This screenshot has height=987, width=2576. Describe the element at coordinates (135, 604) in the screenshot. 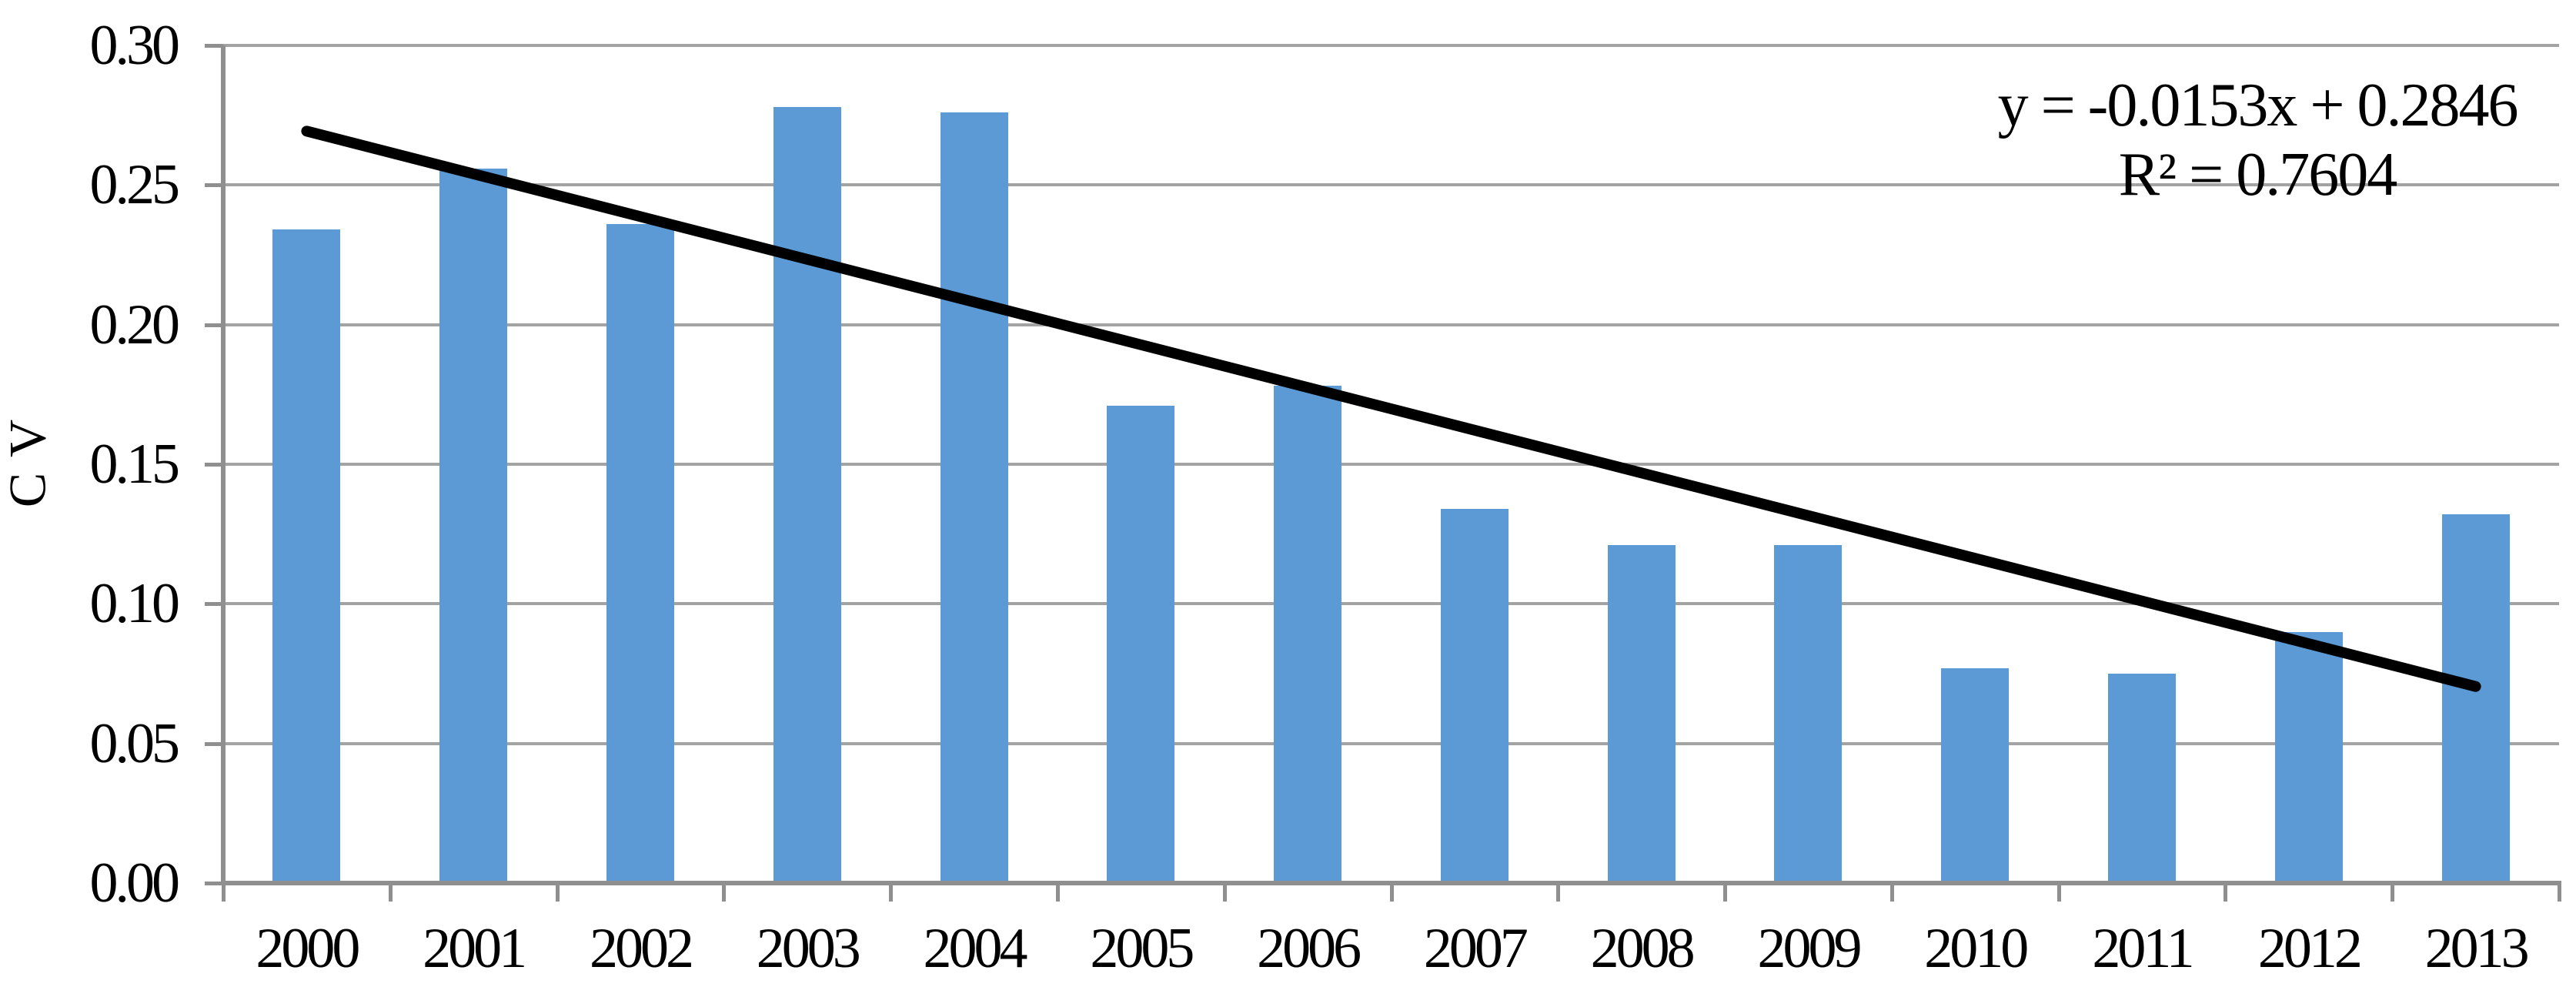

I see `y-tick-label-0.10: 0.10` at that location.